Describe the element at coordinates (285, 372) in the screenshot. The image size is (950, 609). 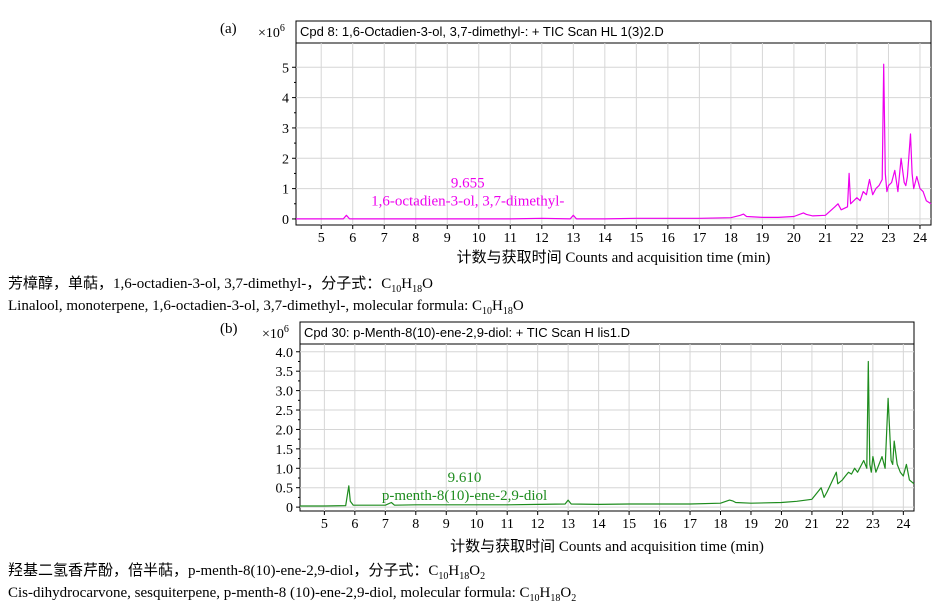
I see `y-tick-label: 3.5` at that location.